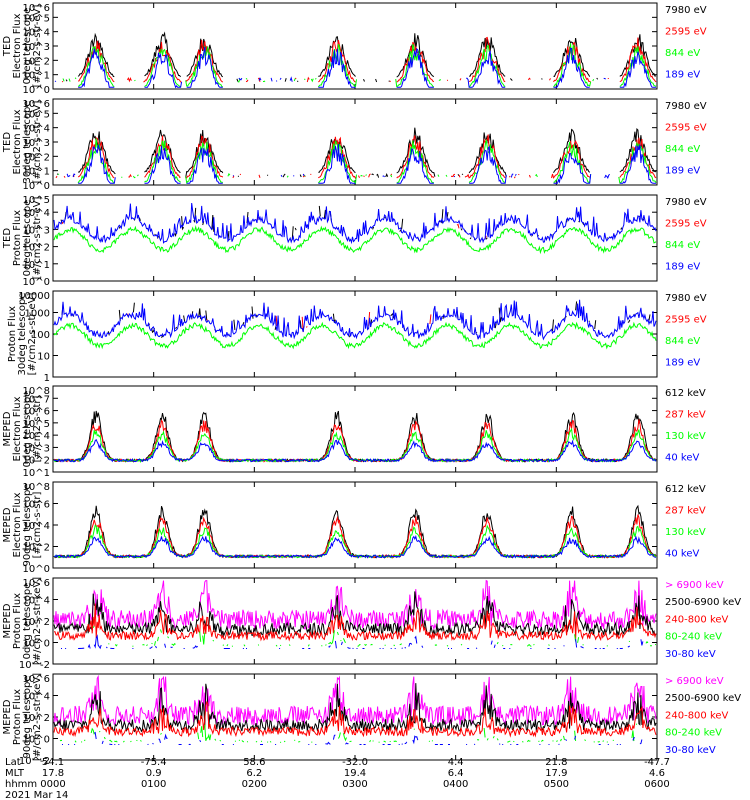 The height and width of the screenshot is (800, 750). What do you see at coordinates (40, 335) in the screenshot?
I see `y-tick-label: 100` at bounding box center [40, 335].